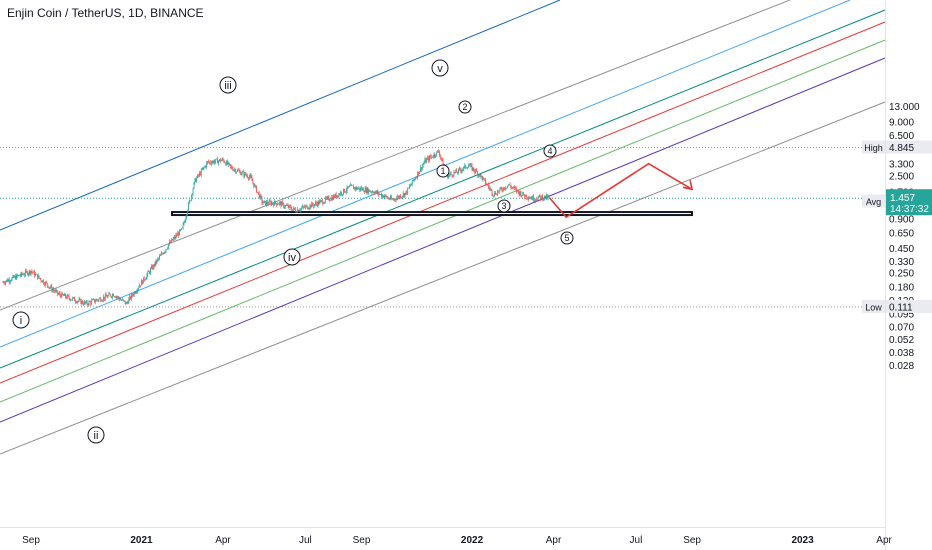 The width and height of the screenshot is (932, 550). I want to click on x-tick-label: Sep, so click(692, 540).